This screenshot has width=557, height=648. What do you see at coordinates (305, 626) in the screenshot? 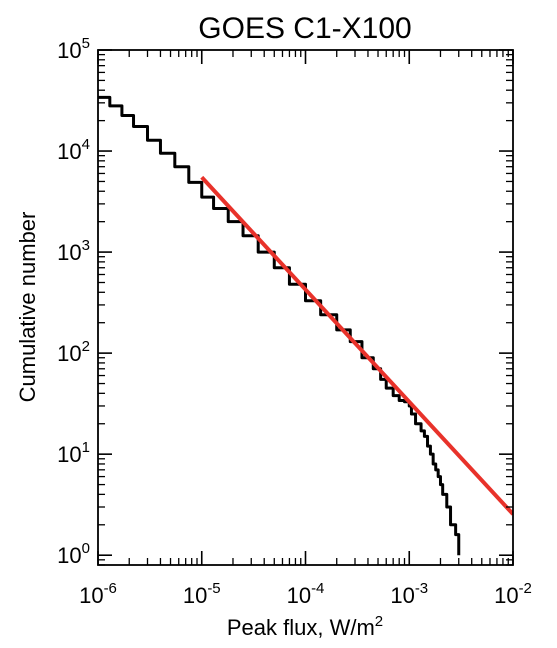
I see `x-axis-label: Peak flux, W/m2` at bounding box center [305, 626].